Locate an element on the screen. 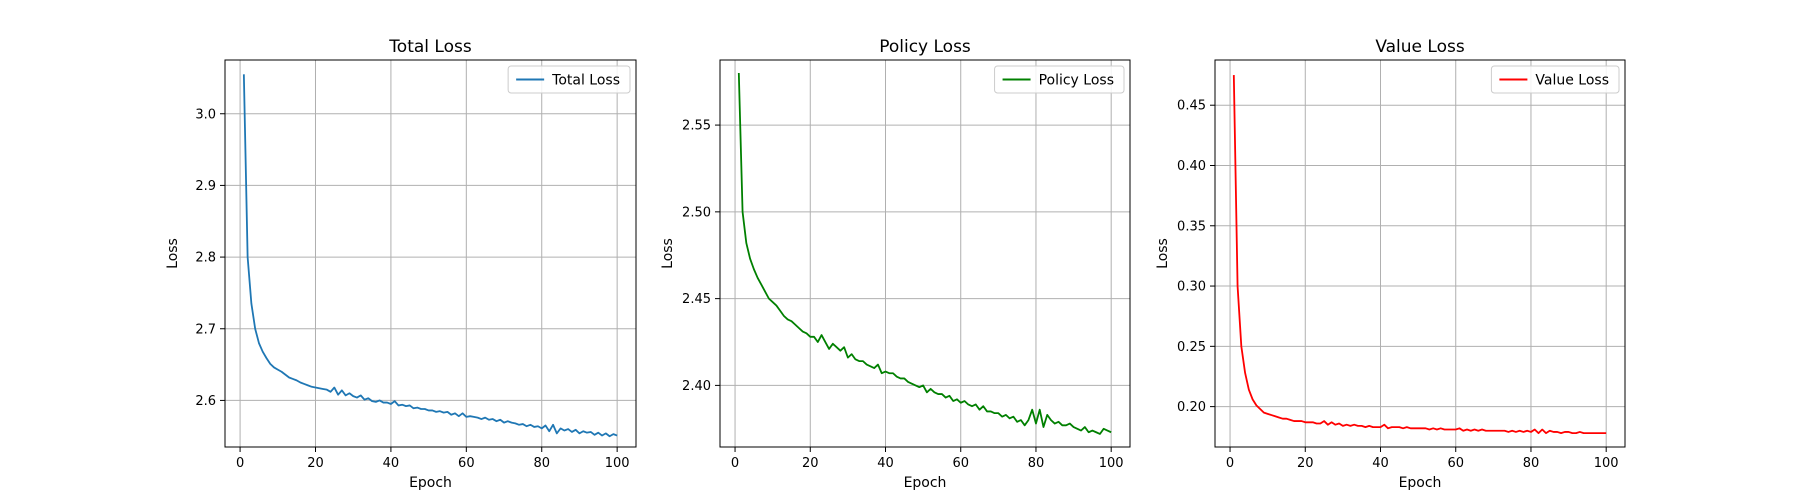 This screenshot has width=1800, height=500. y-tick-label: 3.0 is located at coordinates (205, 114).